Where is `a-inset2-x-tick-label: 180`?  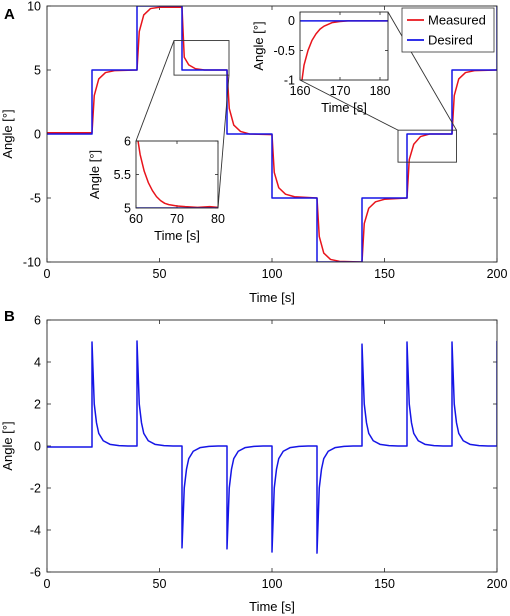
a-inset2-x-tick-label: 180 is located at coordinates (380, 91).